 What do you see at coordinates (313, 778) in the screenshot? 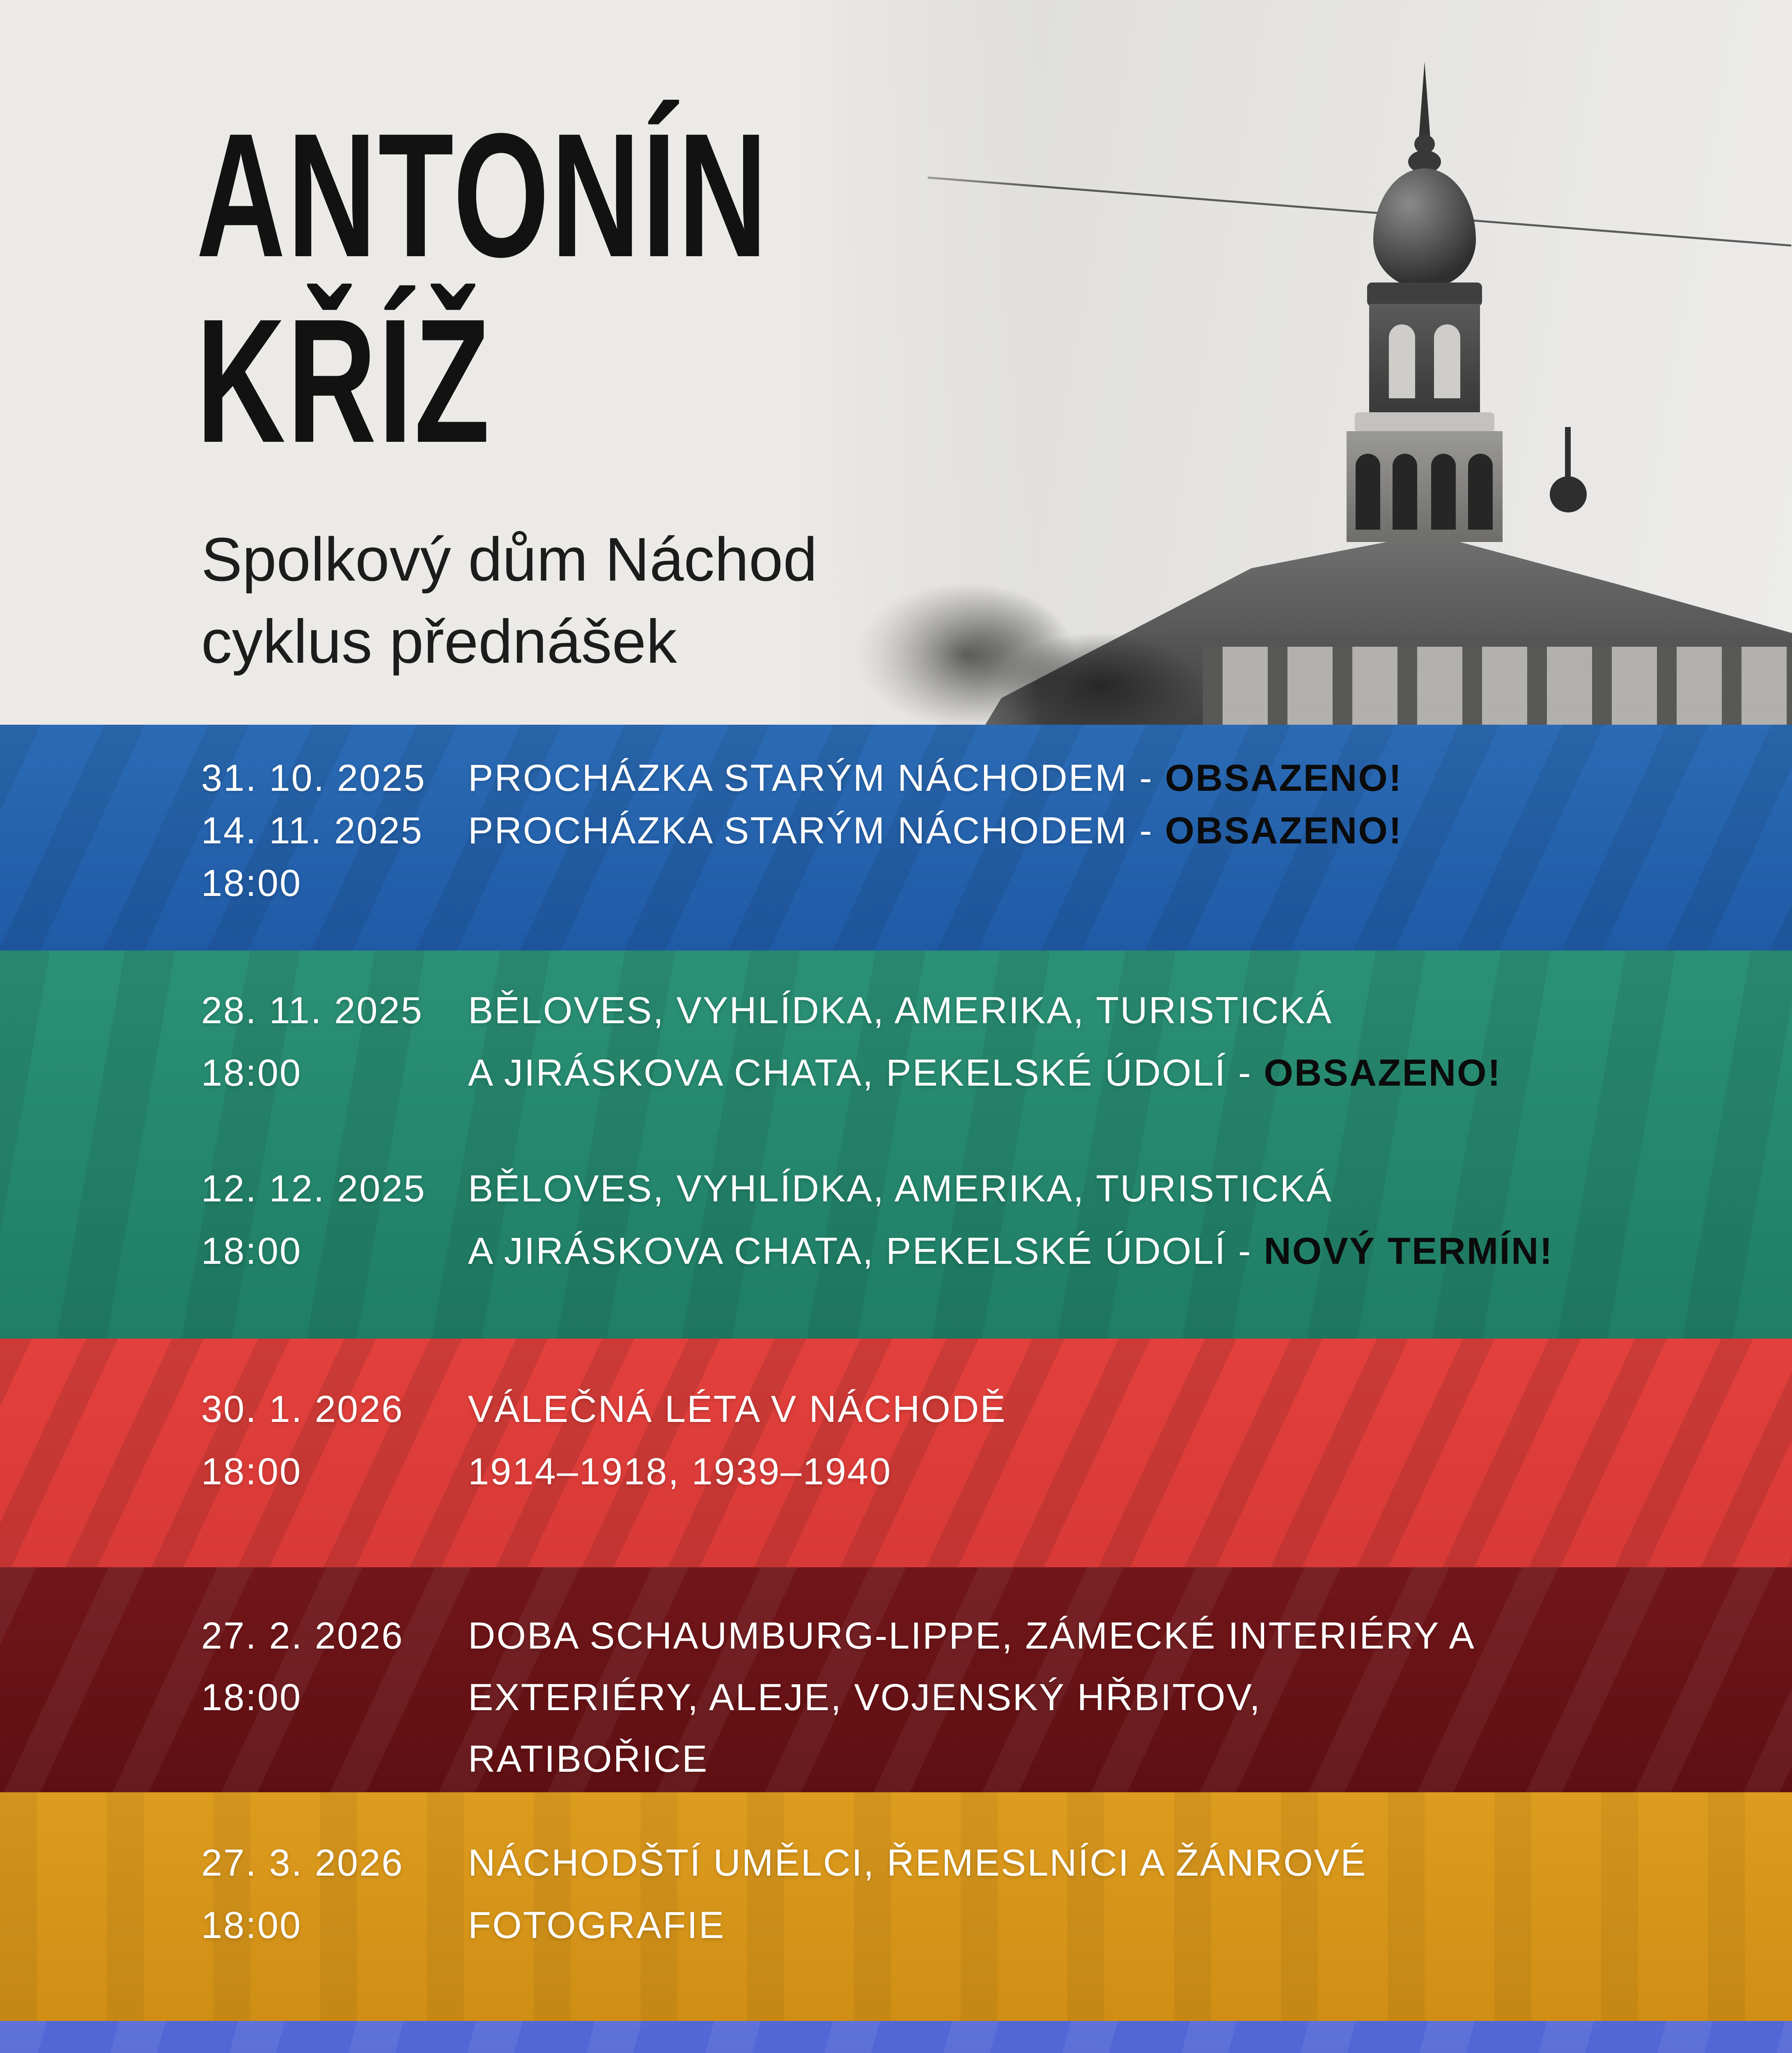
I see `event-date: 31. 10. 2025` at bounding box center [313, 778].